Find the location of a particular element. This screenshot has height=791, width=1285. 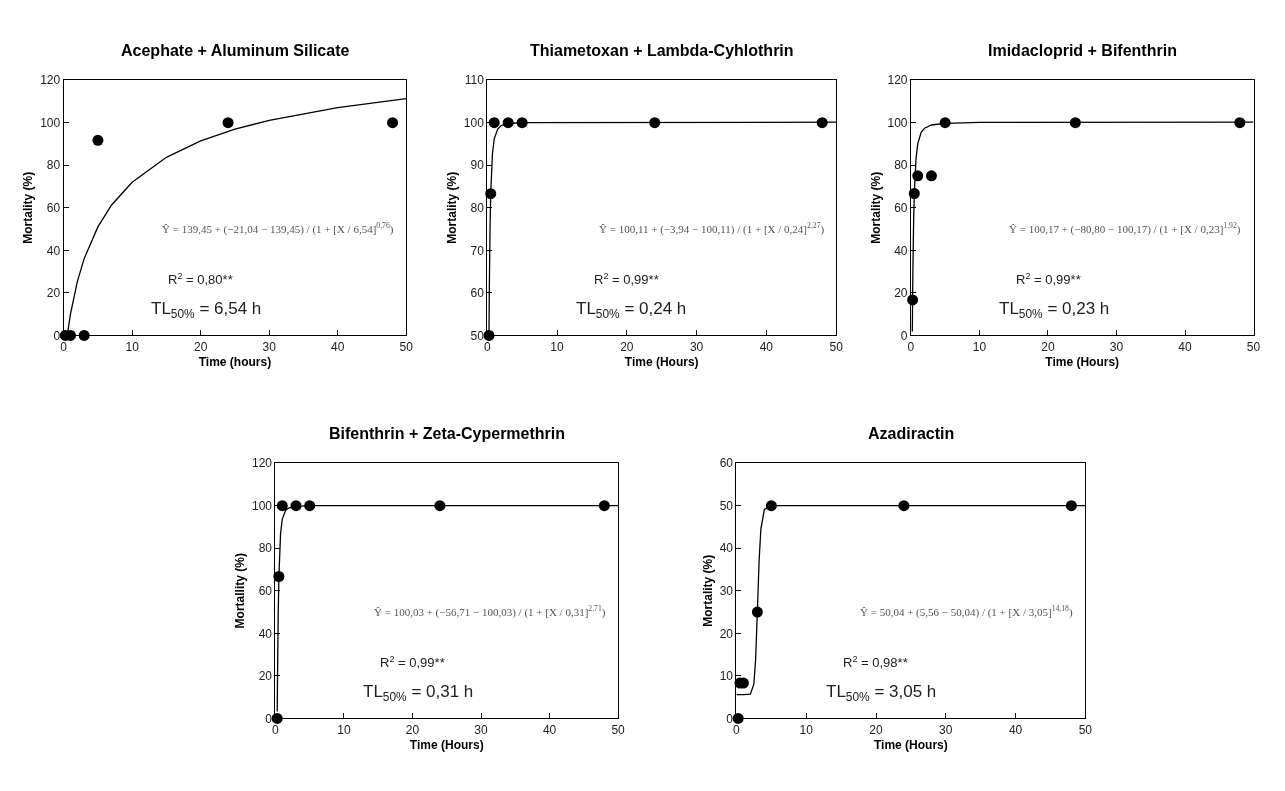

annotation: Ŷ = 139,45 + (−21,04 − 139,45) / (1 + [X / 6,54]$^{0,76}$) is located at coordinates (278, 228).